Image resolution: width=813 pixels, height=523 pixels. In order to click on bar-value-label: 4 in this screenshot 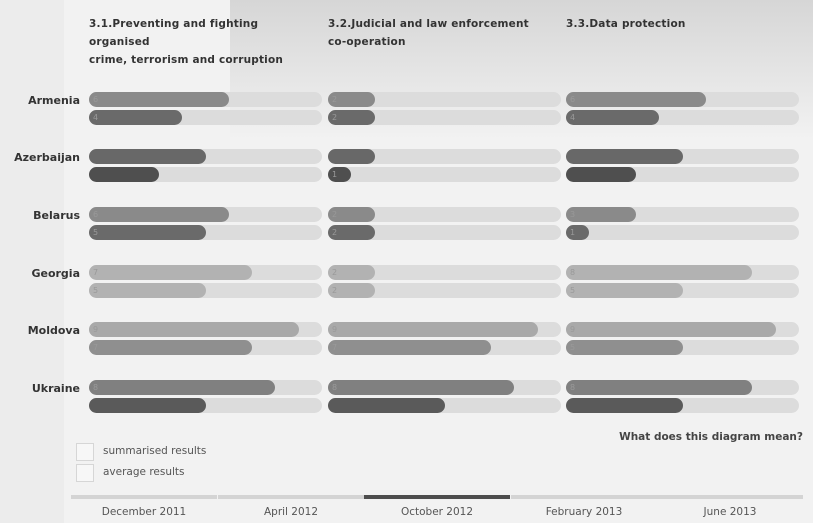, I will do `click(573, 117)`.